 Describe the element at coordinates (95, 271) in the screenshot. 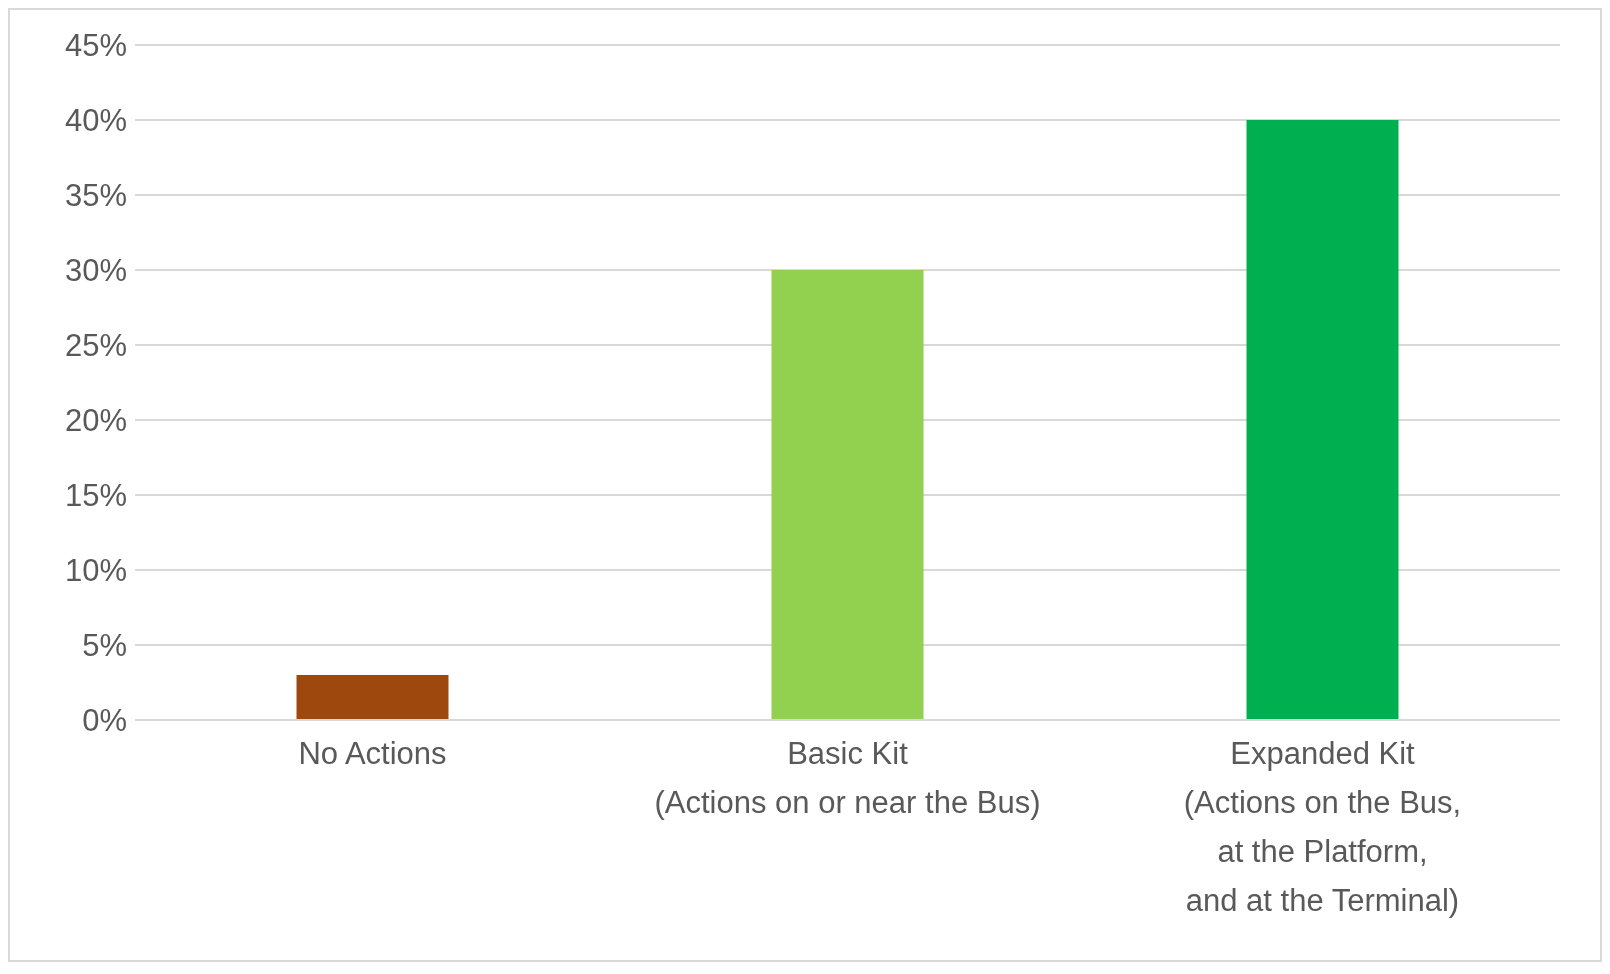

I see `y-tick-label: 30%` at that location.